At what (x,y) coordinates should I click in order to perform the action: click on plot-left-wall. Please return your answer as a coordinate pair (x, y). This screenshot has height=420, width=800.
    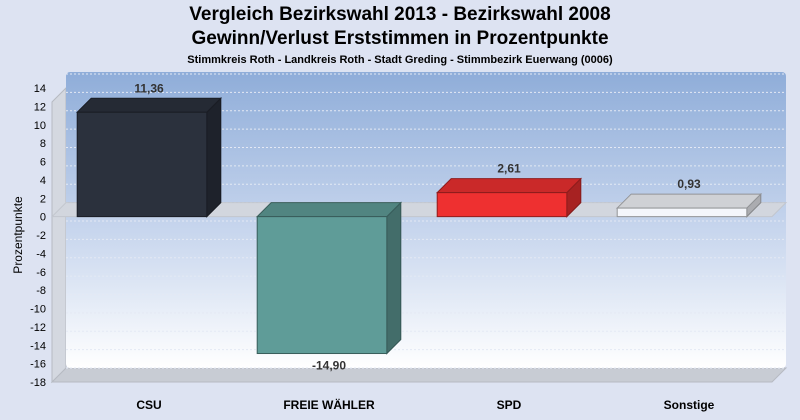
    Looking at the image, I should click on (59, 235).